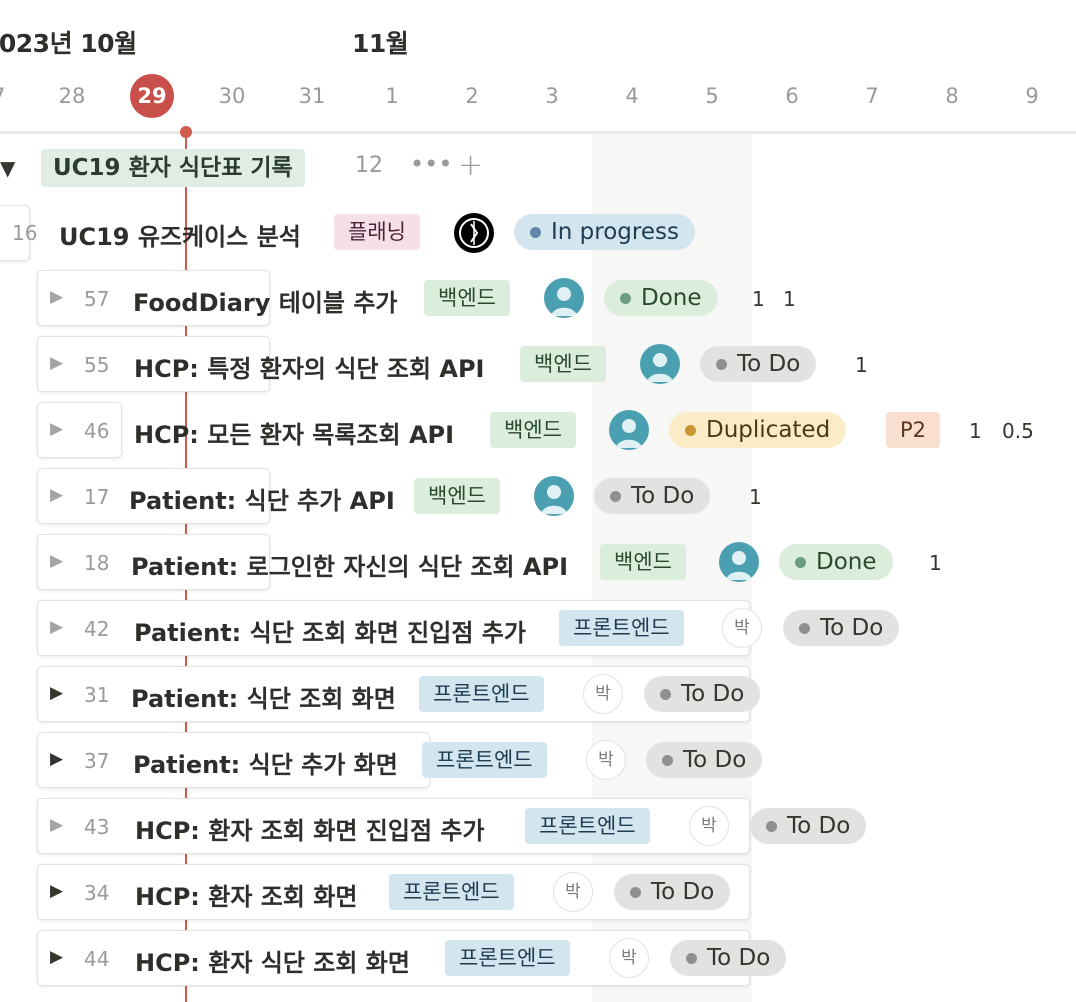 Image resolution: width=1076 pixels, height=1002 pixels. I want to click on item-title: HCP: 환자 식단 조회 화면, so click(272, 963).